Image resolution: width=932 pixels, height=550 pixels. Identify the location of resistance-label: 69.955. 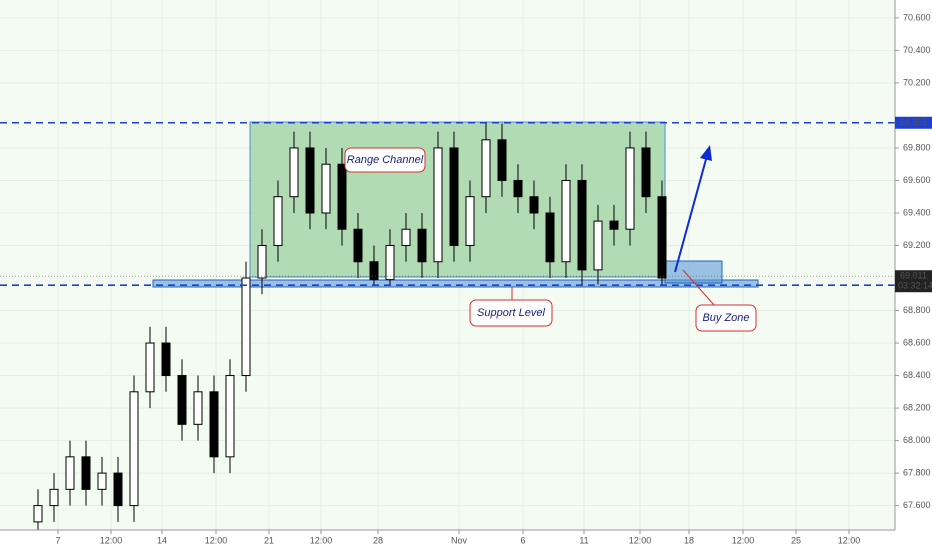
(914, 122).